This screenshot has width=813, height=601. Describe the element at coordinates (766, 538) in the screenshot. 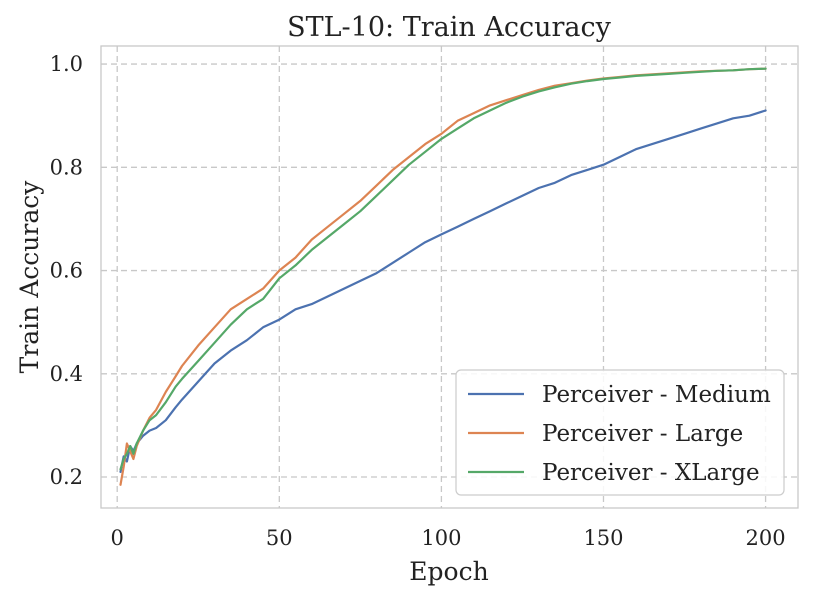

I see `x-tick-label: 200` at that location.